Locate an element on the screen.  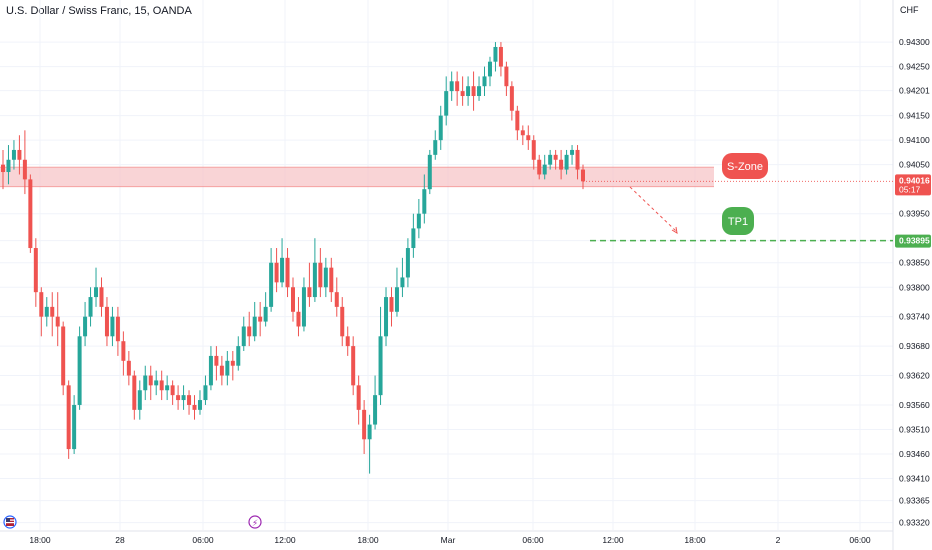
price-tick-label: 0.93320 is located at coordinates (914, 523).